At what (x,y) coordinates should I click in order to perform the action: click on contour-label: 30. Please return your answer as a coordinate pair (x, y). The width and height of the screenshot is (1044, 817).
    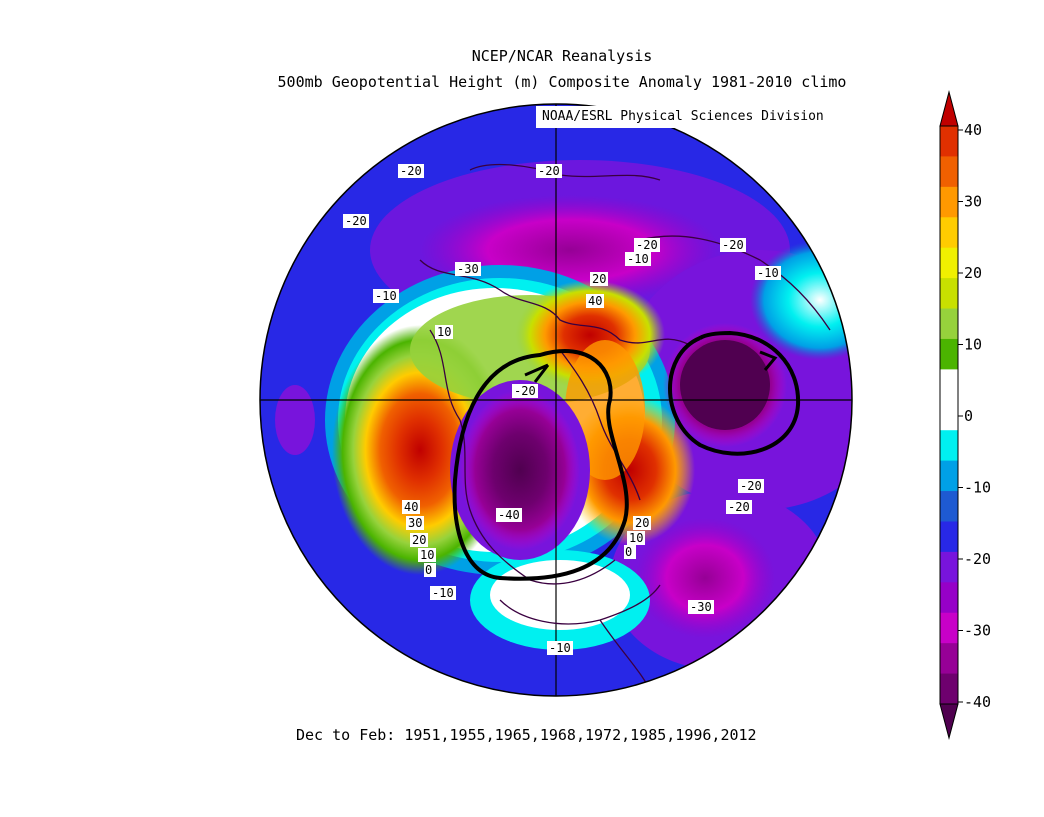
    Looking at the image, I should click on (415, 523).